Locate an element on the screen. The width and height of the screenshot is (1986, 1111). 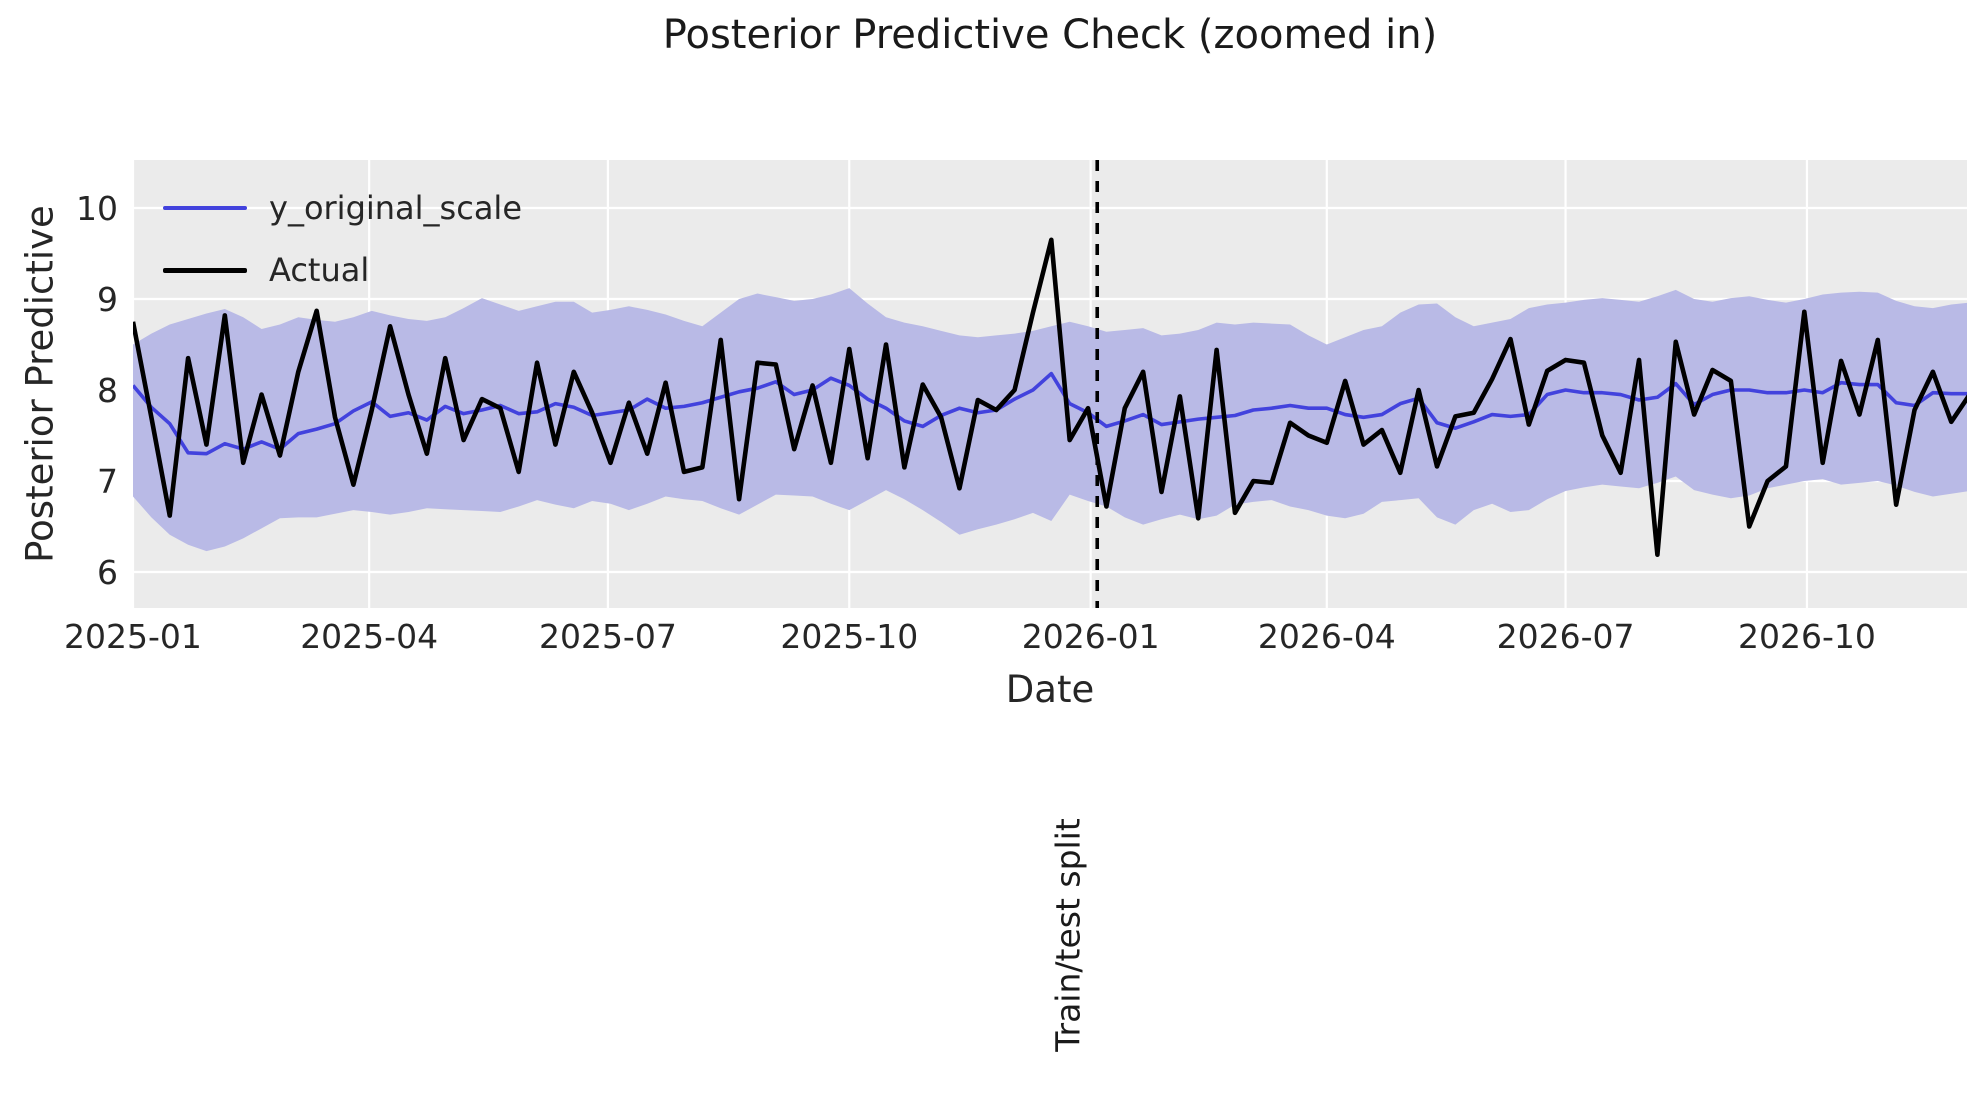
legend-label-posterior-mean: y_original_scale is located at coordinates (395, 208).